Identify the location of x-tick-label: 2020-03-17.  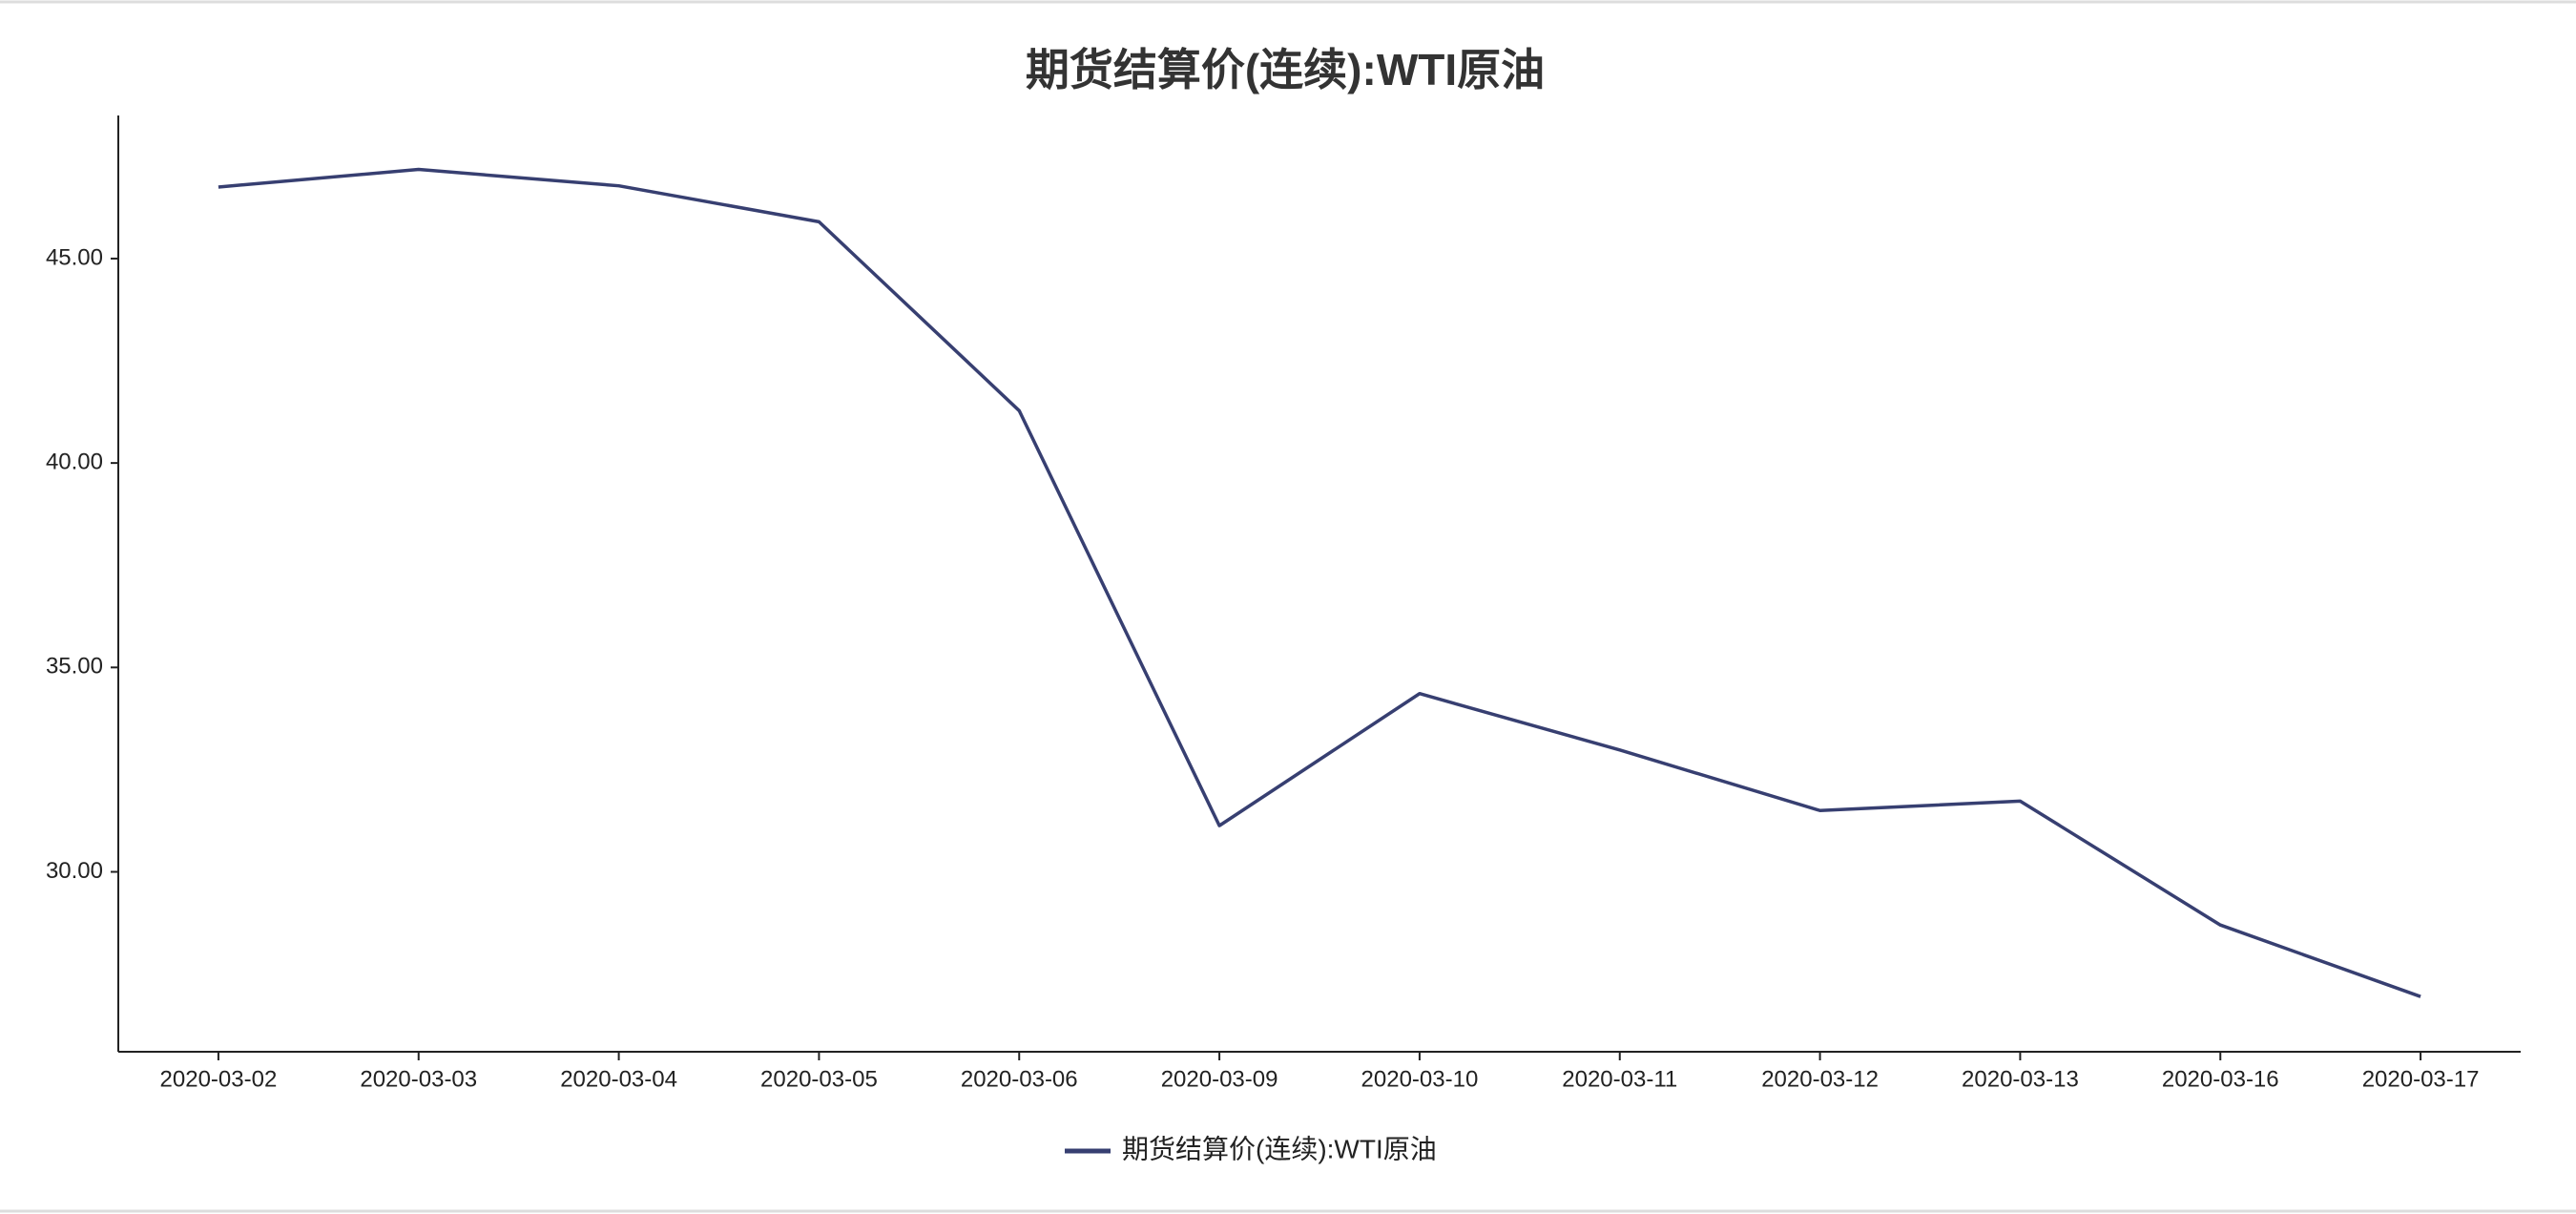
(2421, 1079).